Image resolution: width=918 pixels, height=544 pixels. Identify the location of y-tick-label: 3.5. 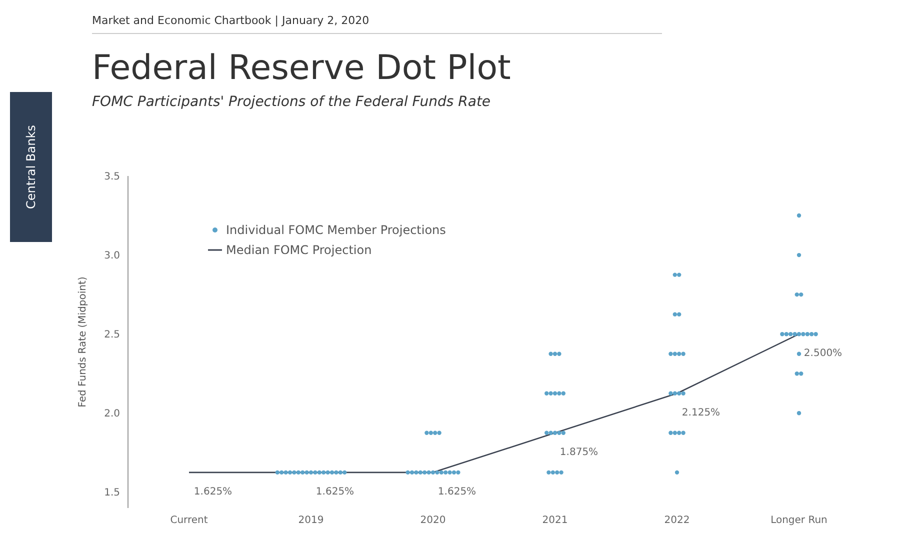
(112, 177).